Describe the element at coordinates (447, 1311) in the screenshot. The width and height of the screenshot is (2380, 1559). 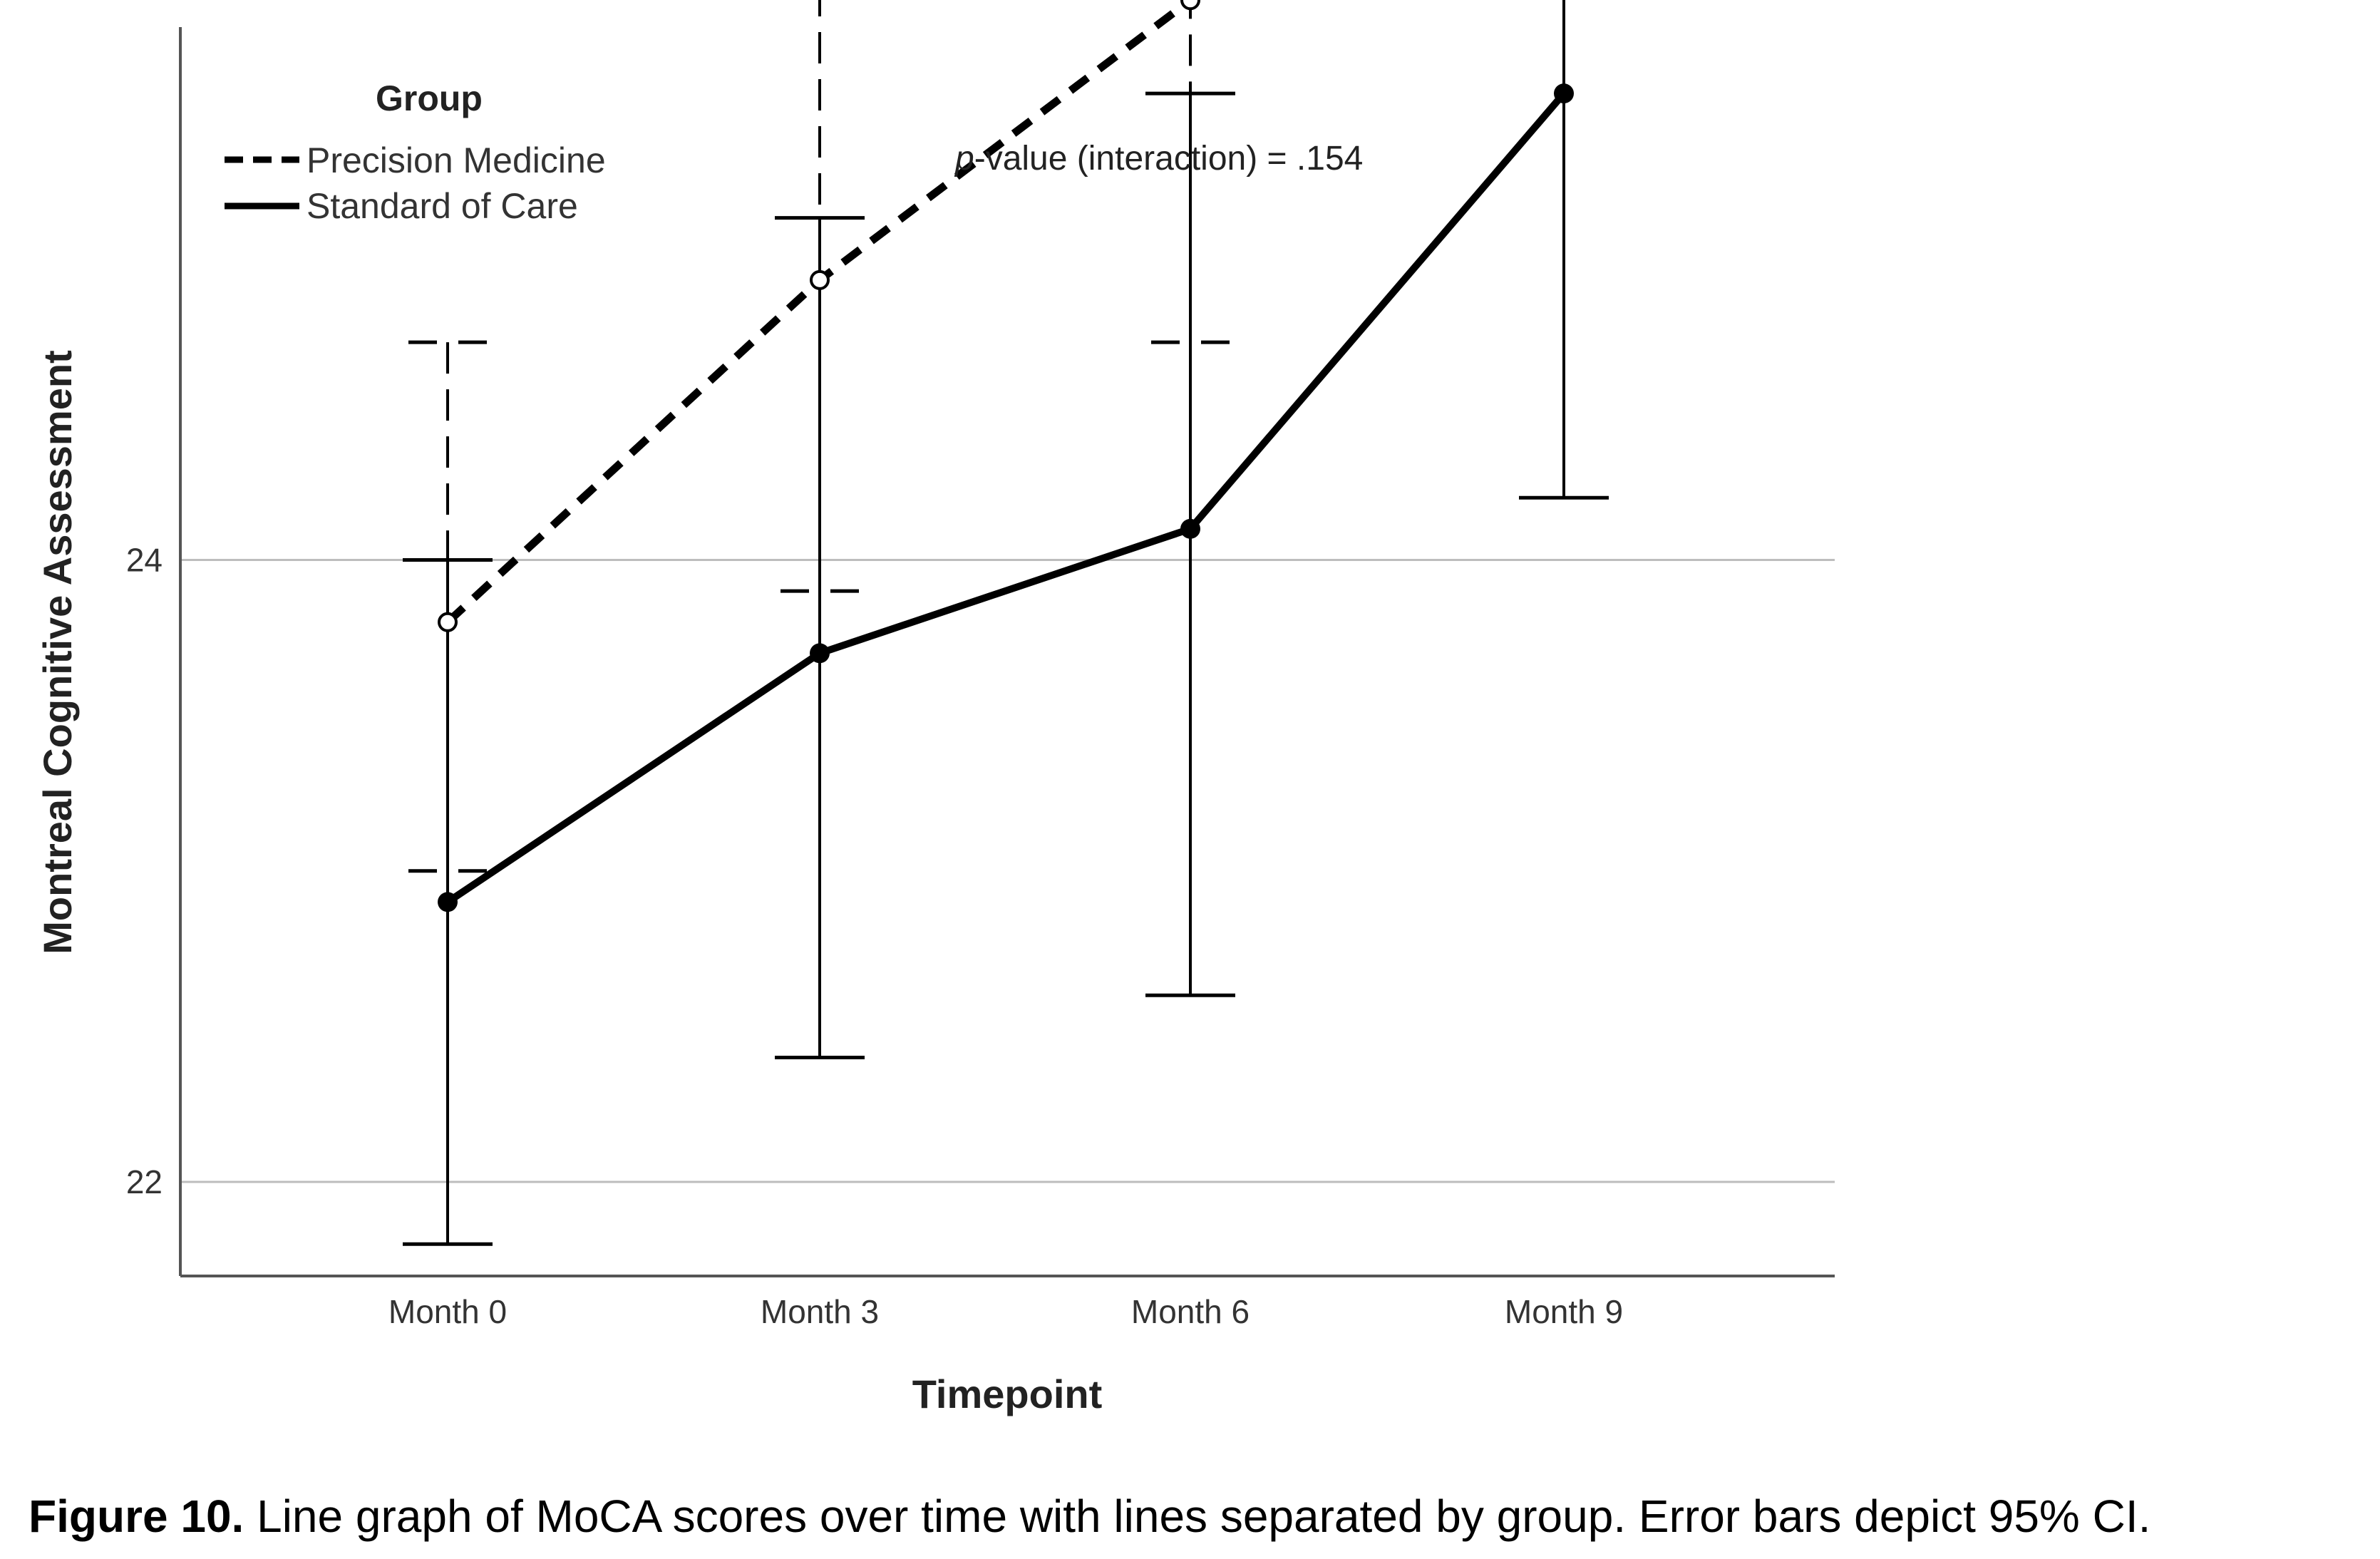
I see `x-tick-label-month-0: Month 0` at that location.